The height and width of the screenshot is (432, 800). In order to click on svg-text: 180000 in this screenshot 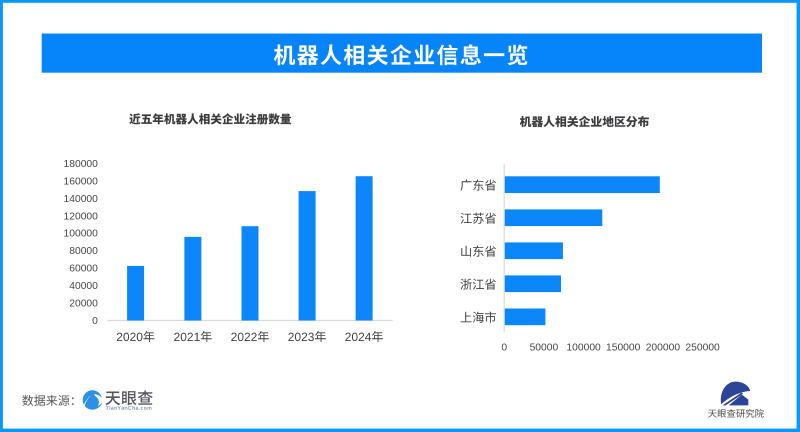, I will do `click(81, 164)`.